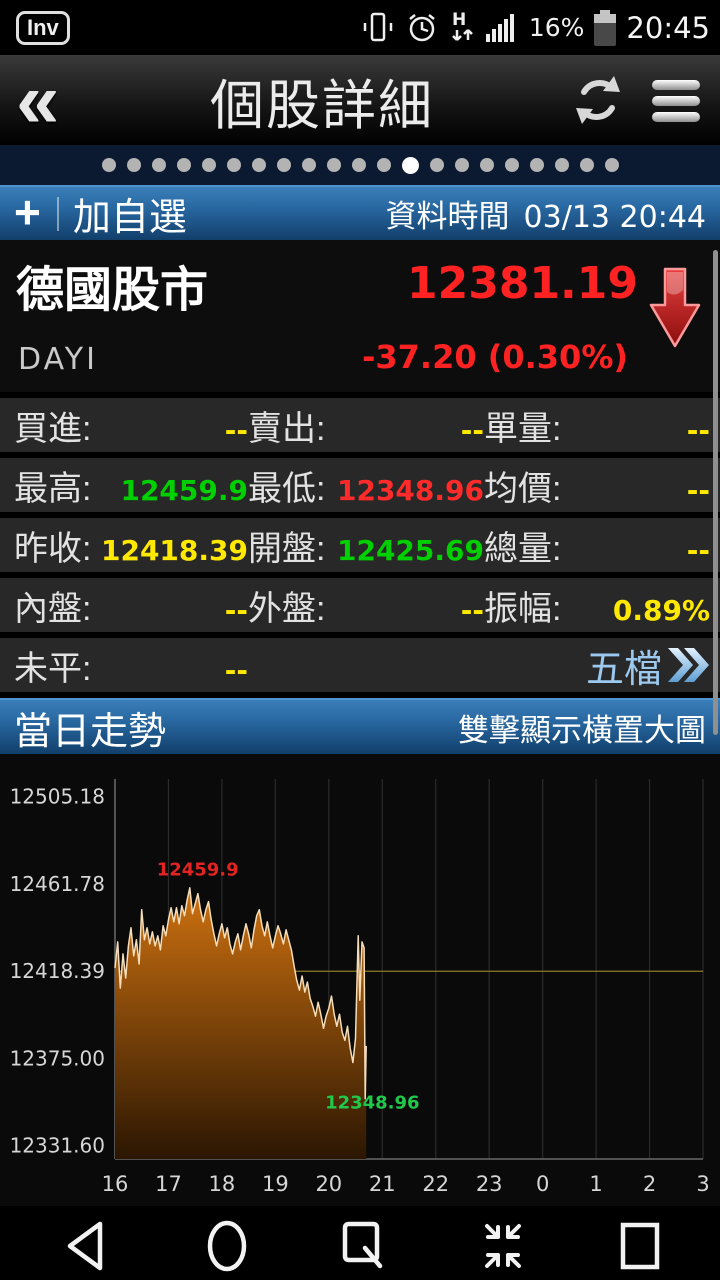 The width and height of the screenshot is (720, 1280). Describe the element at coordinates (57, 884) in the screenshot. I see `svg-text: 12461.78` at that location.